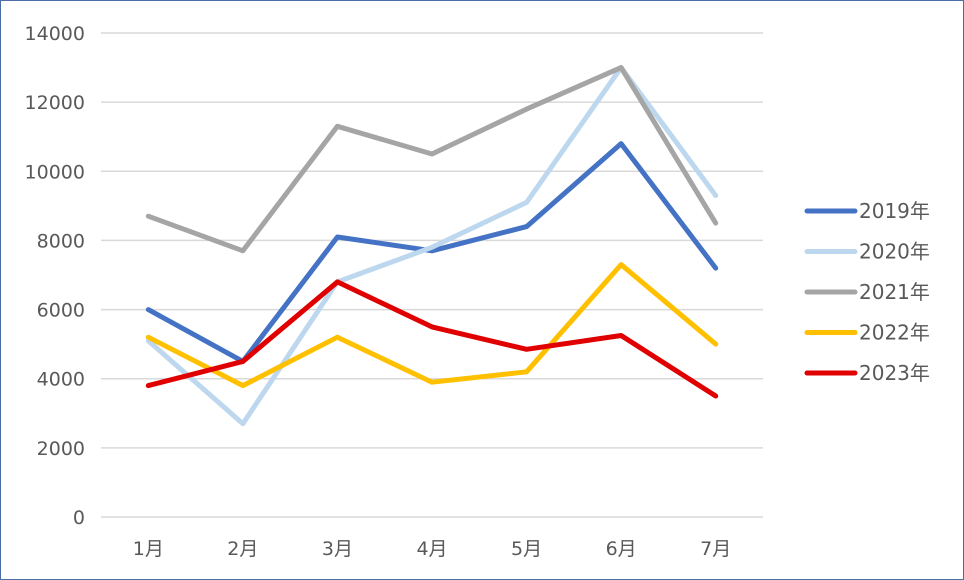 This screenshot has width=964, height=580. What do you see at coordinates (55, 172) in the screenshot?
I see `y-tick-label: 10000` at bounding box center [55, 172].